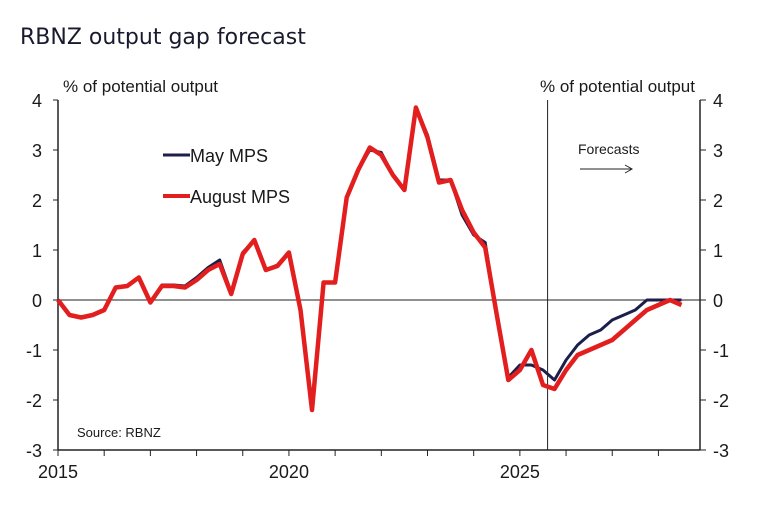 This screenshot has height=509, width=759. Describe the element at coordinates (37, 201) in the screenshot. I see `y-tick-label-left: 2` at that location.